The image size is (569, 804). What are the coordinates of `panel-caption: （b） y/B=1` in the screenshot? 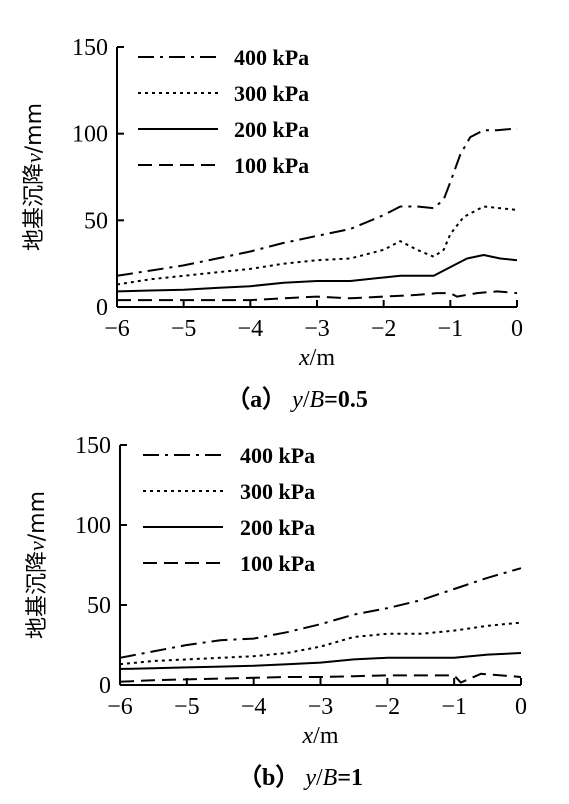 It's located at (300, 777).